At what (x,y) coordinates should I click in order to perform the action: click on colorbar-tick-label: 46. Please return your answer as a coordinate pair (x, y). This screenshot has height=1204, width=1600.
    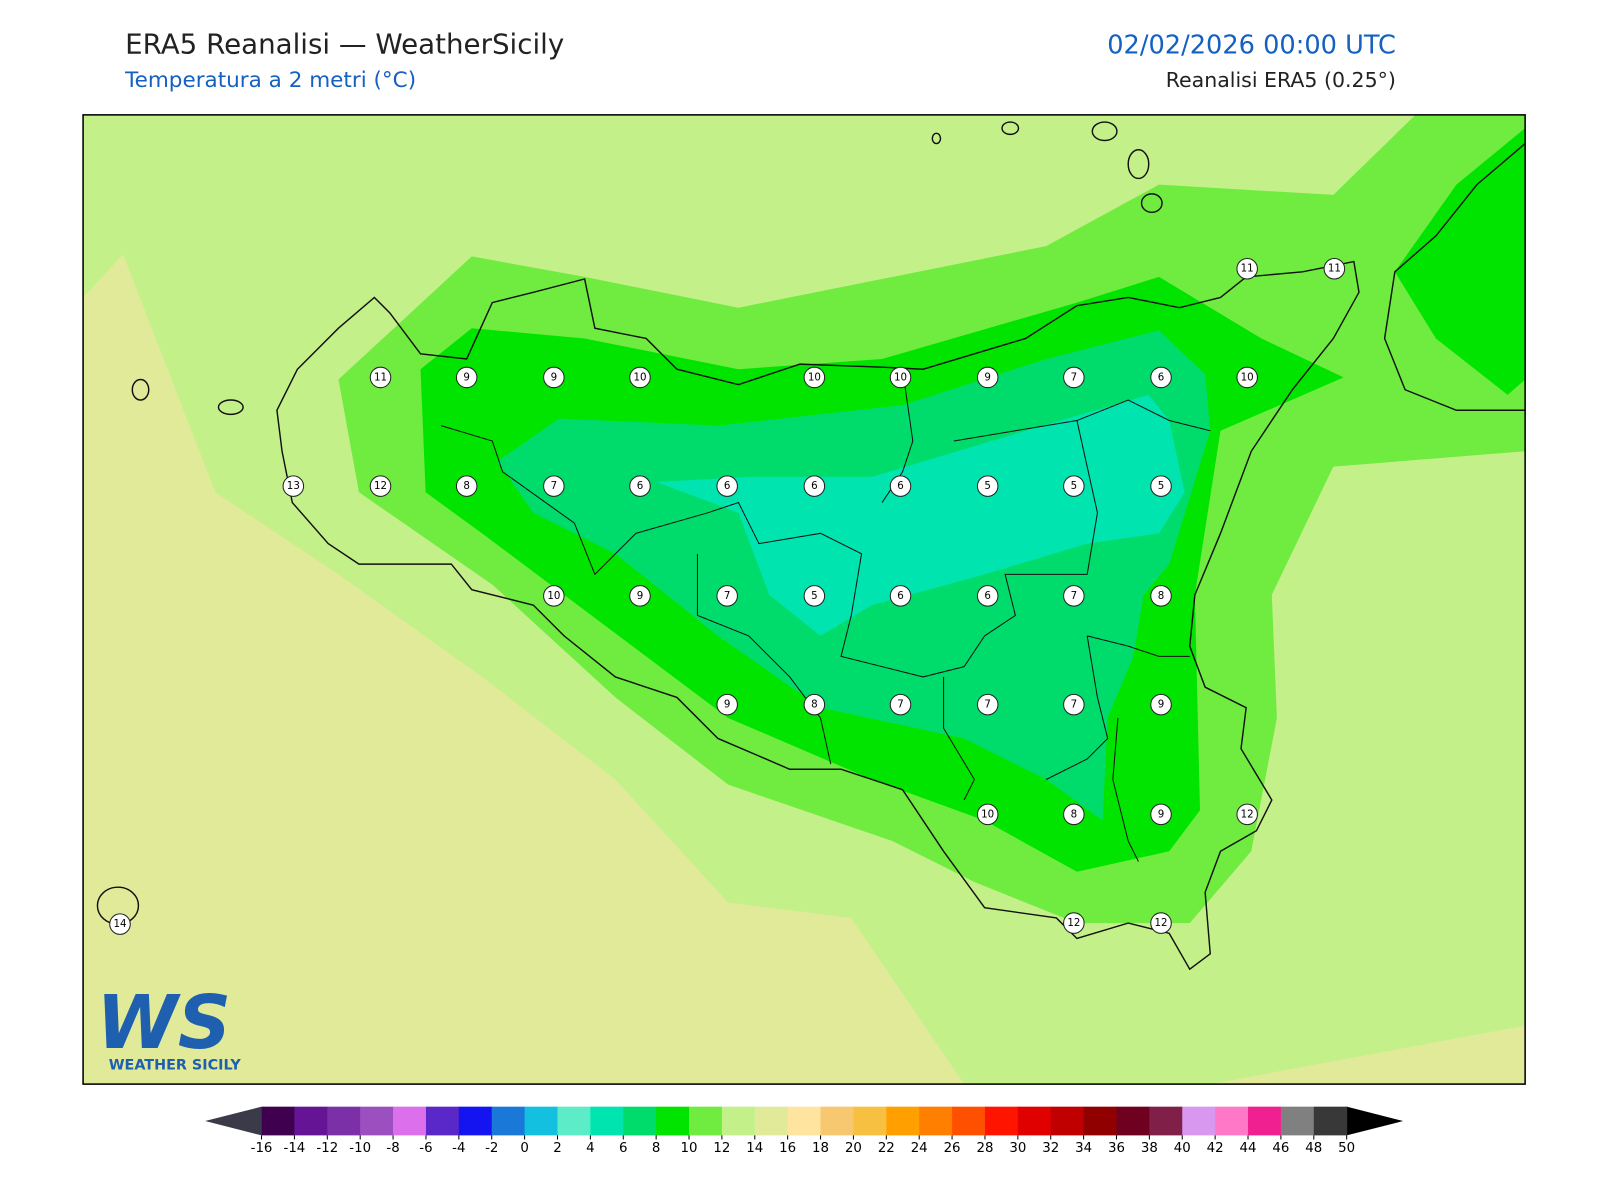
    Looking at the image, I should click on (1280, 1148).